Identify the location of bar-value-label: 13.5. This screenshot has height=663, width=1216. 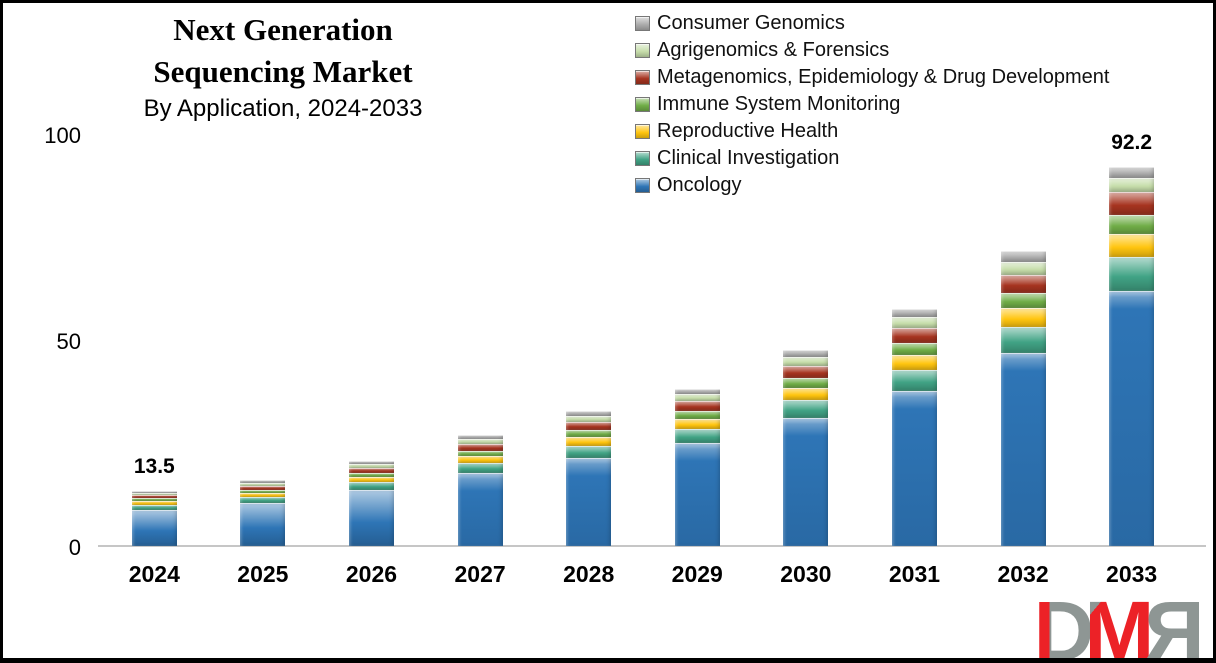
(154, 466).